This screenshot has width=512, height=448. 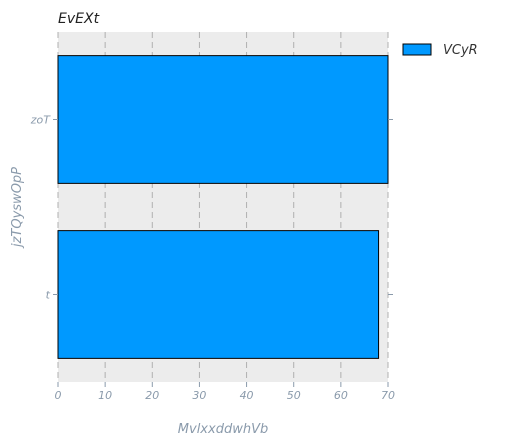 I want to click on x-tick-label: 30, so click(x=199, y=395).